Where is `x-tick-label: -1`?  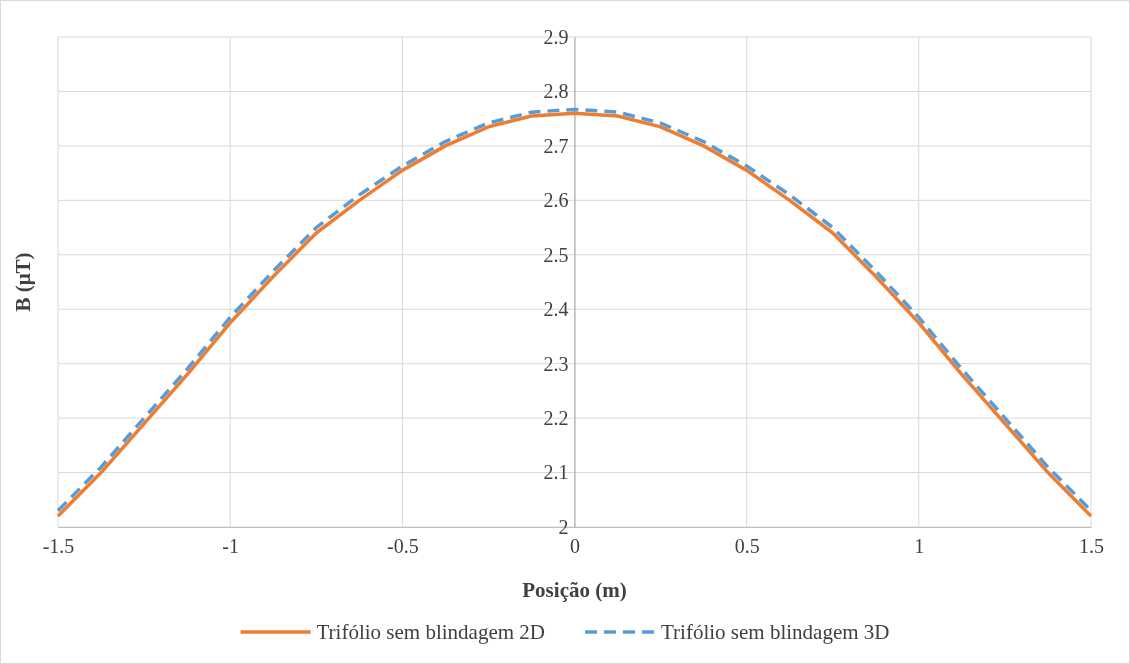
x-tick-label: -1 is located at coordinates (230, 546).